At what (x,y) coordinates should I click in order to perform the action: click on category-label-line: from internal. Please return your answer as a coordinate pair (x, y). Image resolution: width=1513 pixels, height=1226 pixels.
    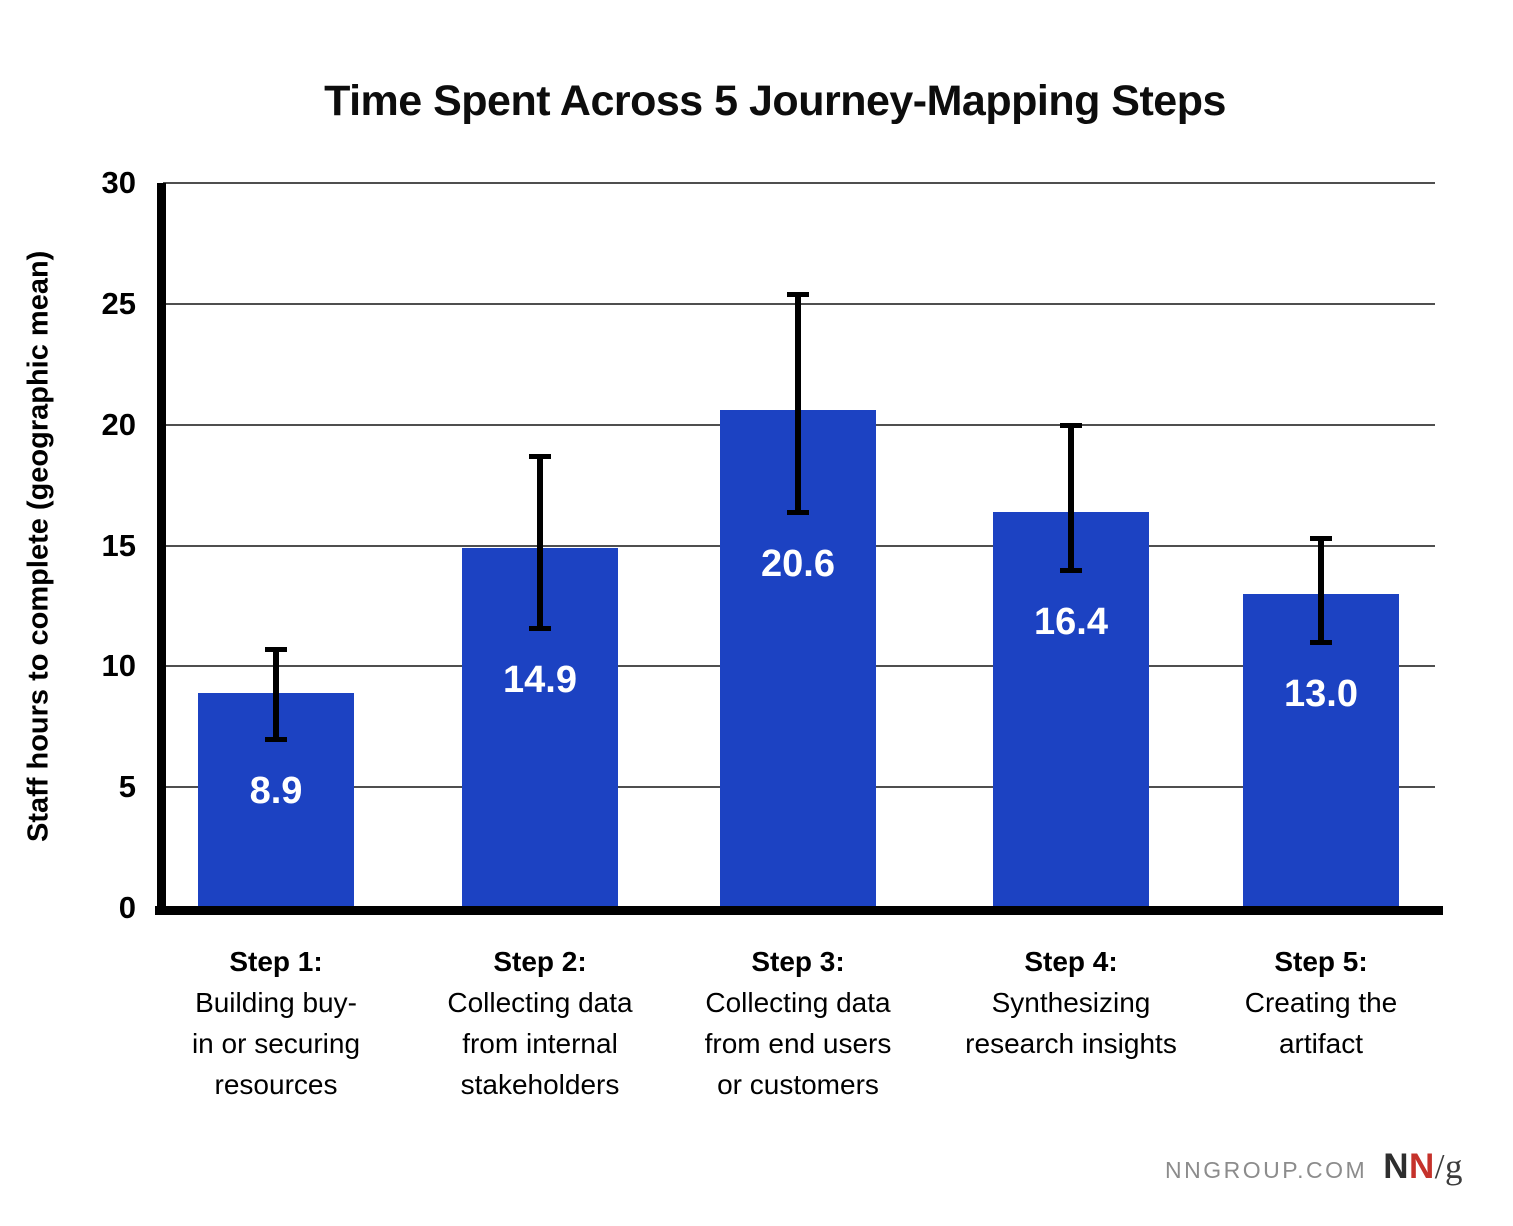
    Looking at the image, I should click on (540, 1043).